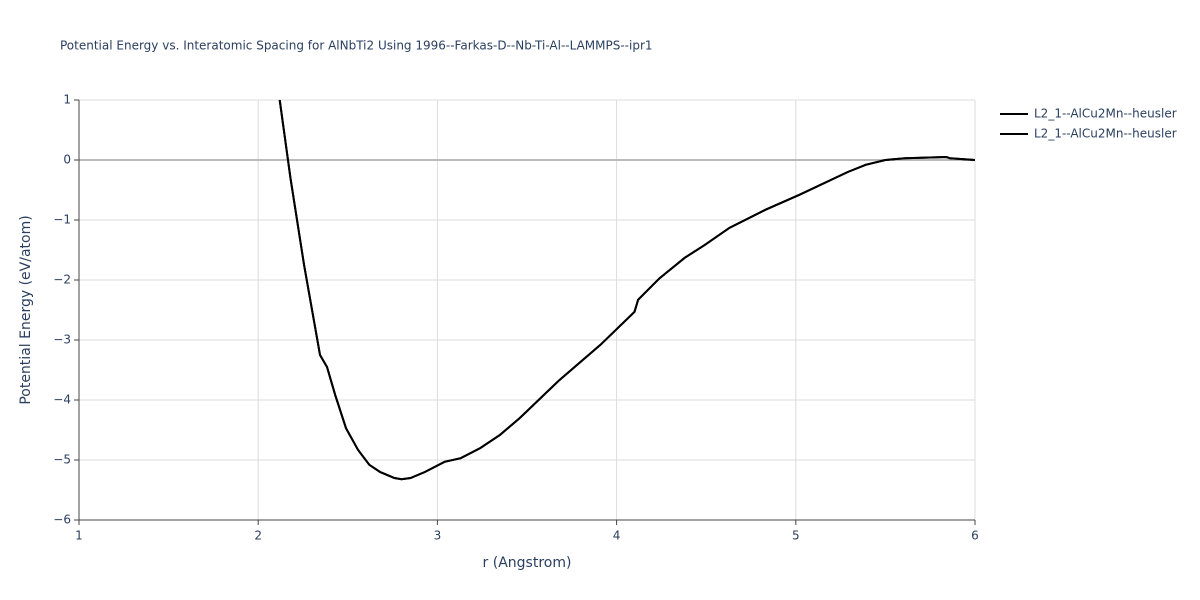 This screenshot has height=600, width=1200. Describe the element at coordinates (67, 160) in the screenshot. I see `y-tick-label: 0` at that location.